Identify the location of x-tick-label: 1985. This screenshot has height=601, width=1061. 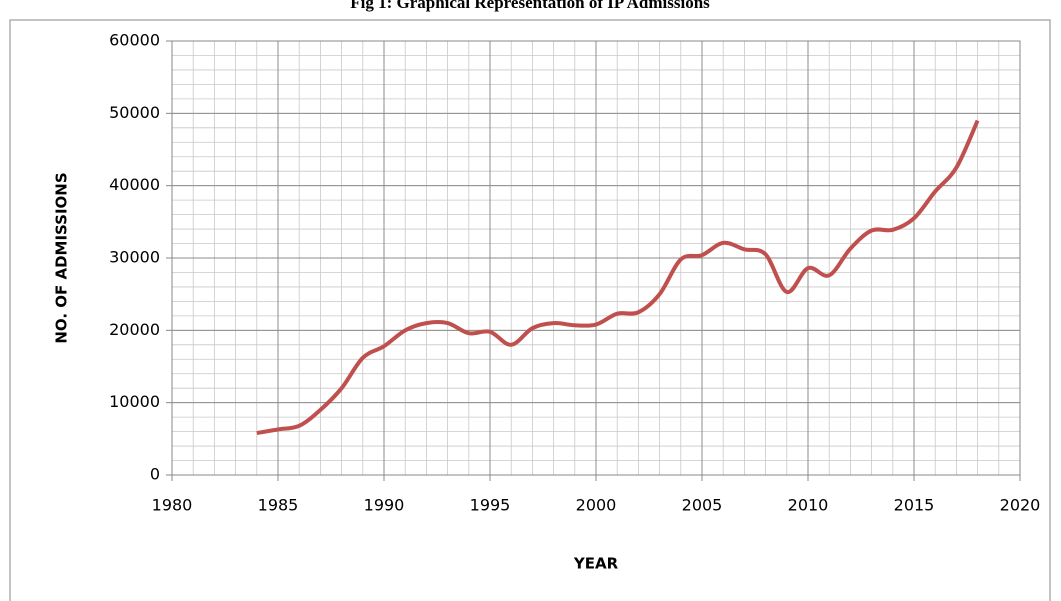
(278, 505).